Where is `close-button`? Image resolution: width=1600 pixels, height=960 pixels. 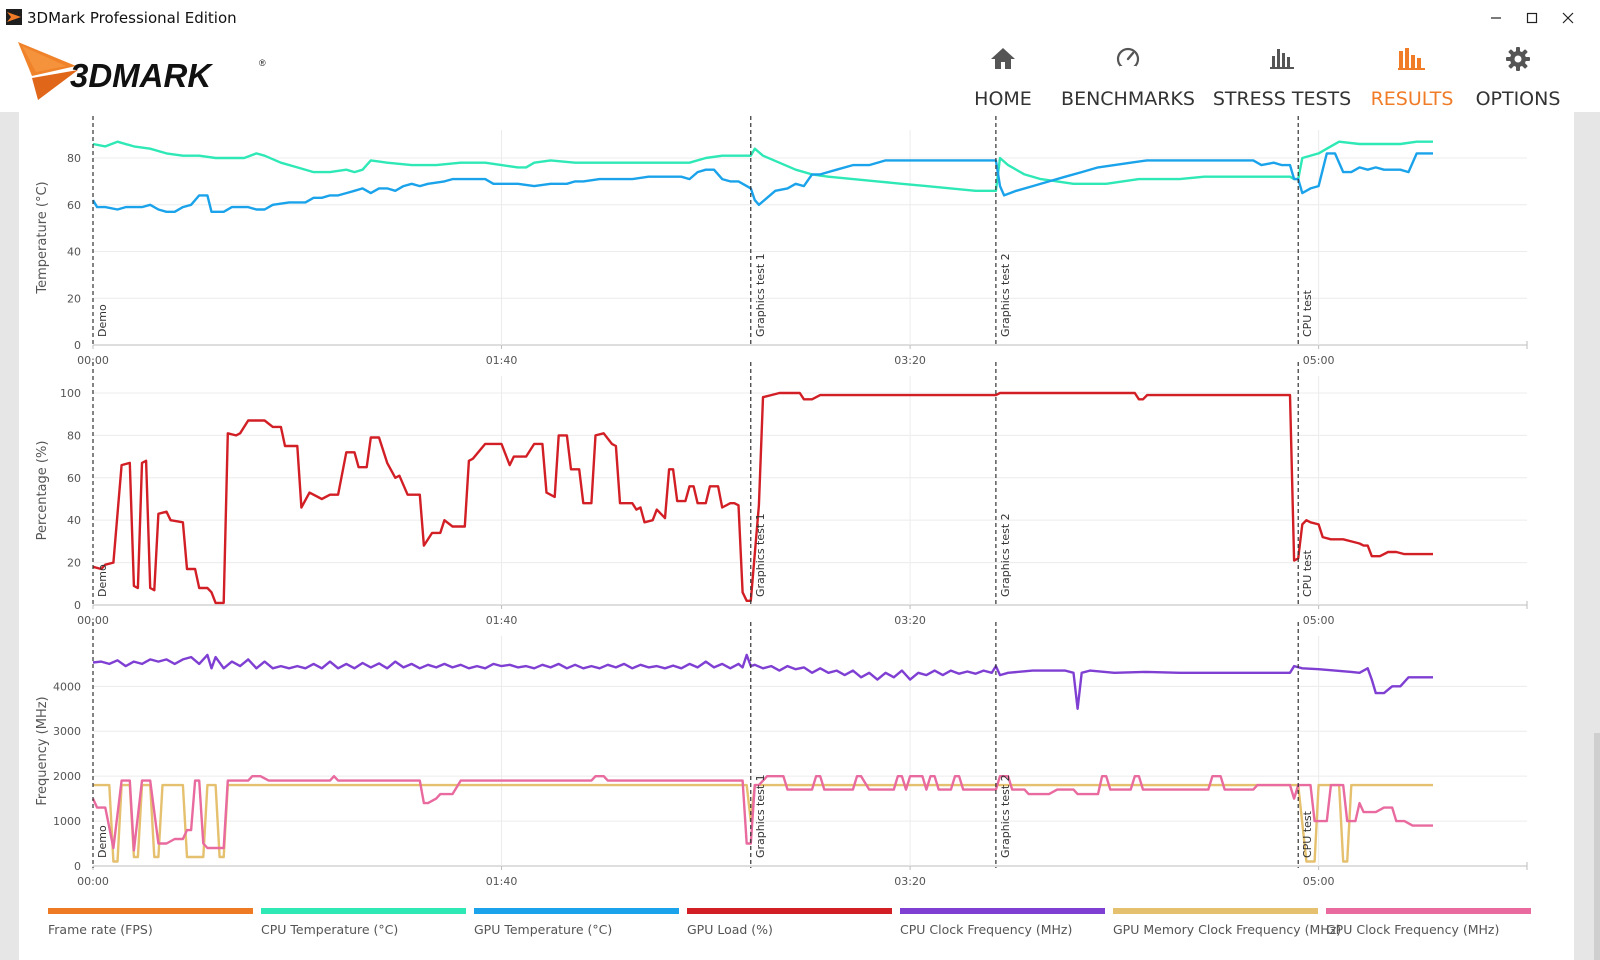
close-button is located at coordinates (1568, 18).